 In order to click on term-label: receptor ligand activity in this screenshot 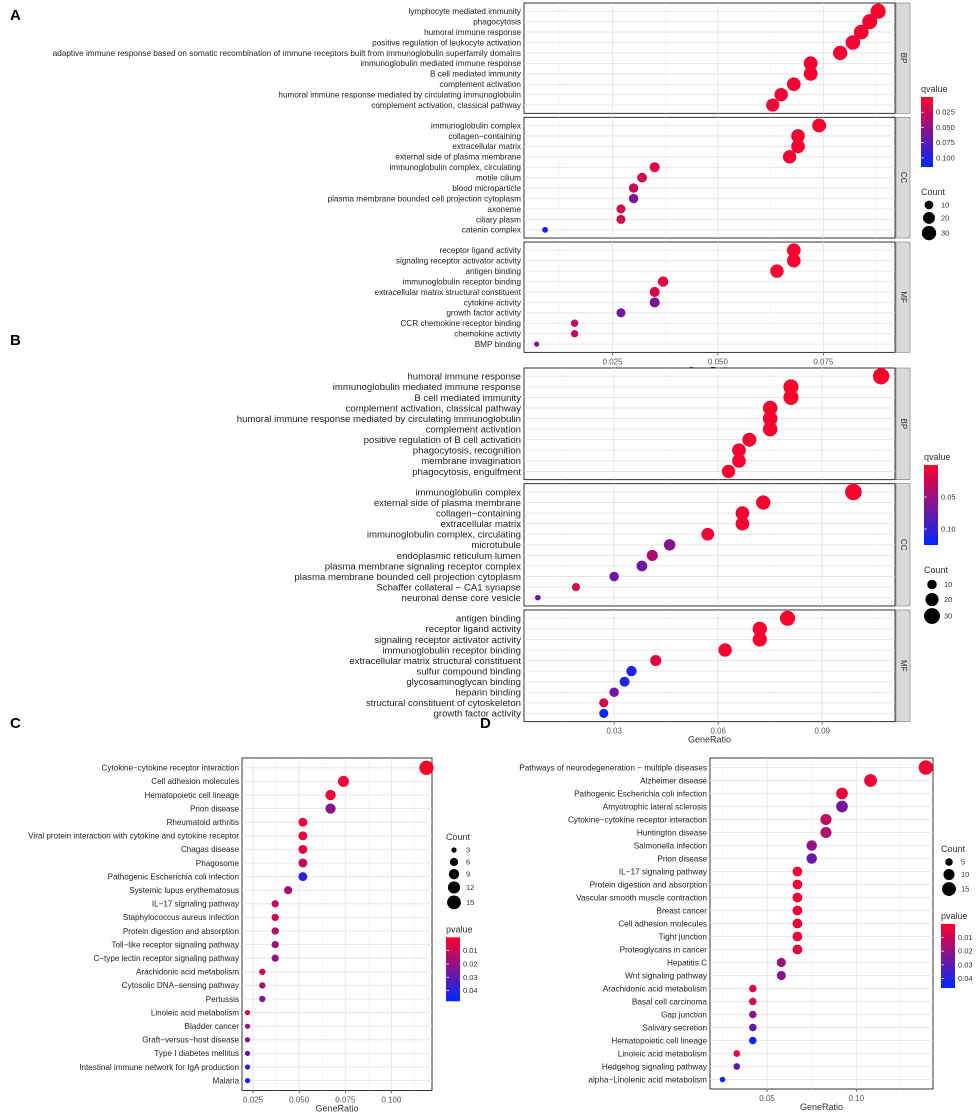, I will do `click(474, 629)`.